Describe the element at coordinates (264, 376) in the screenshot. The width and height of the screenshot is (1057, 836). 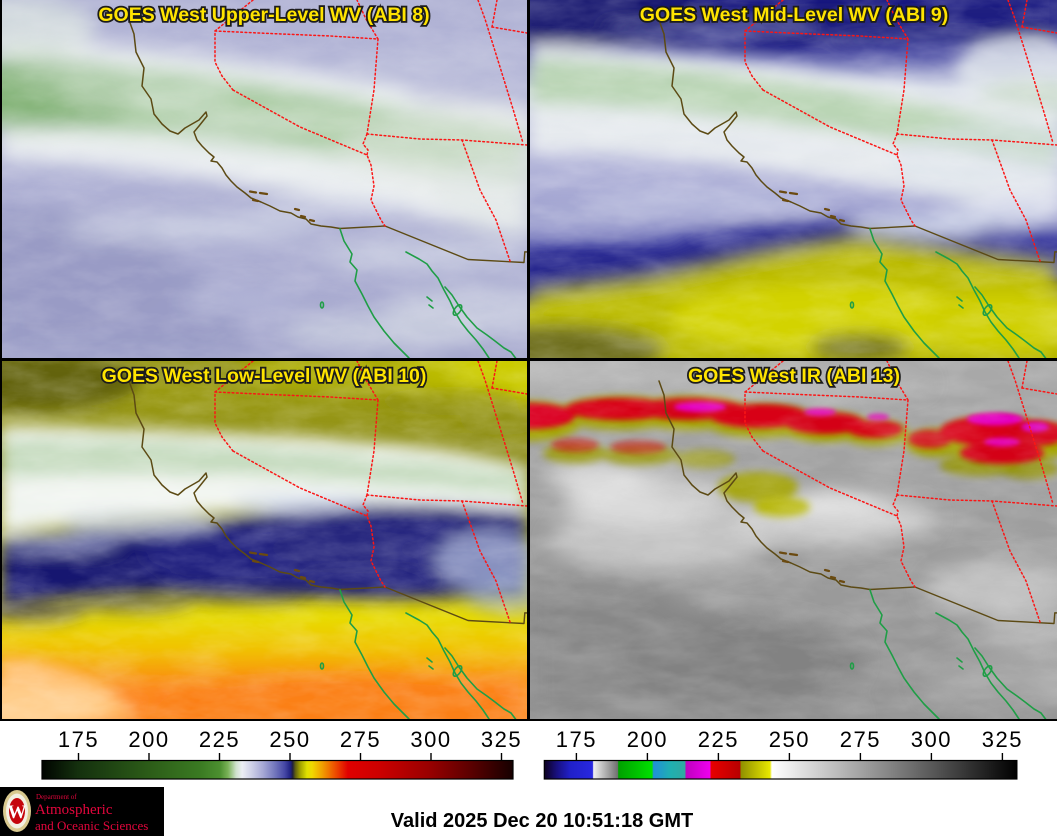
I see `svg-text:GOES West Low-Level WV (ABI 10: GOES West Low-Level WV (ABI 10)` at that location.